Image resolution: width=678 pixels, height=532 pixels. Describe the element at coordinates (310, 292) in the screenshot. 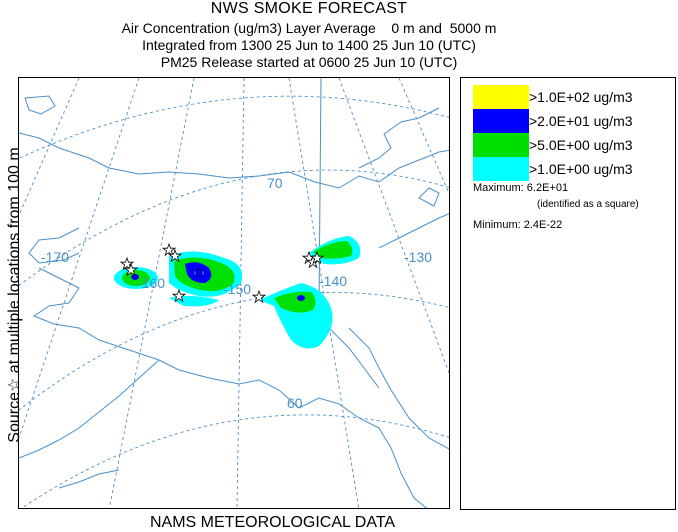

I see `smoke-plume-east` at that location.